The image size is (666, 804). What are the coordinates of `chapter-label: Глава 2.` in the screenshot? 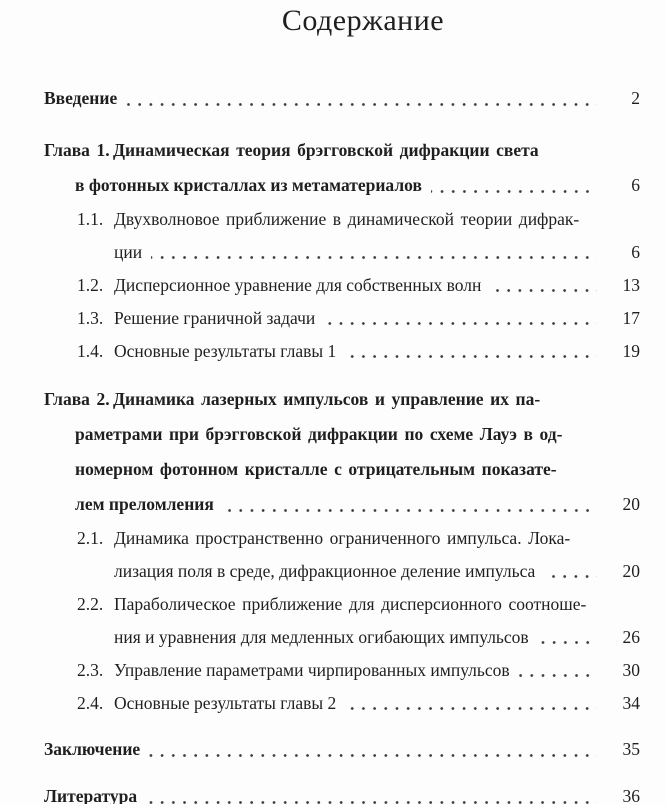 It's located at (77, 399).